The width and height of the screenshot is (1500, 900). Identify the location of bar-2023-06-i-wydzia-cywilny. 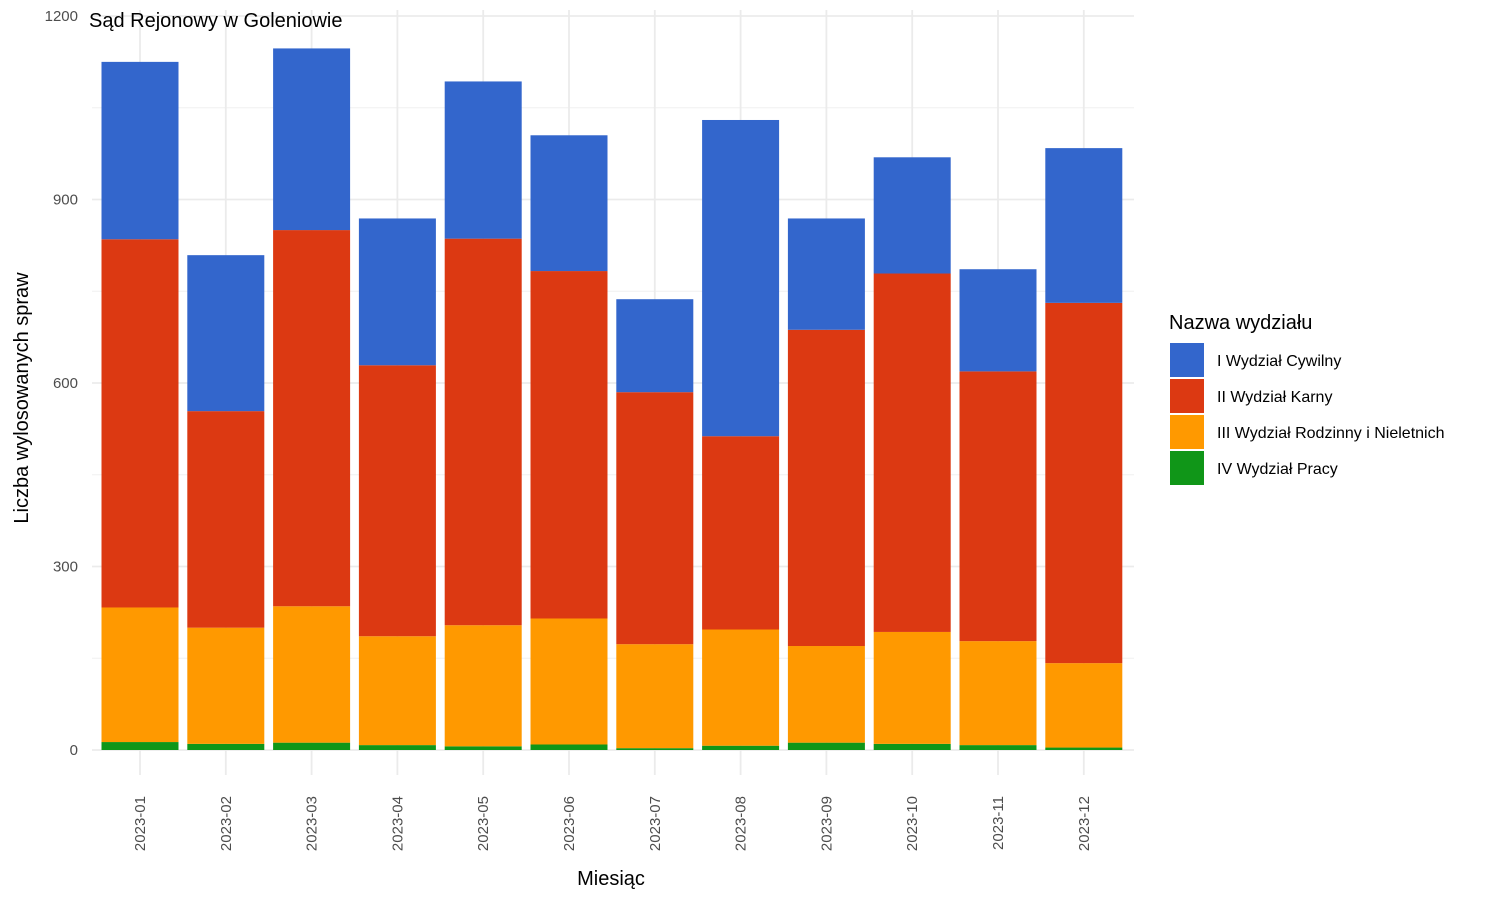
(569, 203).